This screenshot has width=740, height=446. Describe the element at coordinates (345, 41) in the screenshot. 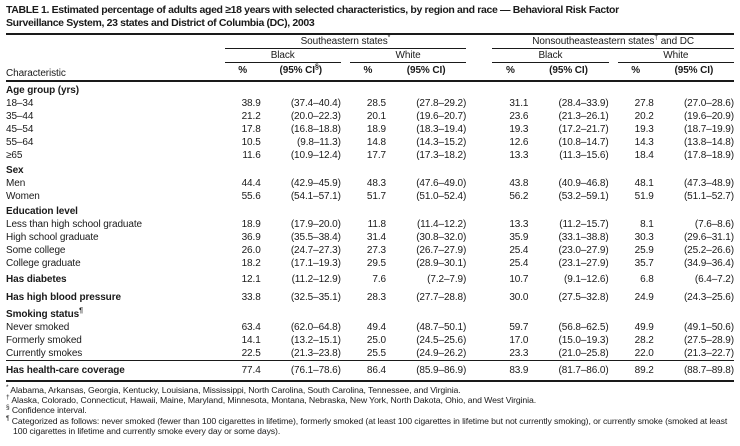

I see `group-header-southeastern: Southeastern states*` at that location.